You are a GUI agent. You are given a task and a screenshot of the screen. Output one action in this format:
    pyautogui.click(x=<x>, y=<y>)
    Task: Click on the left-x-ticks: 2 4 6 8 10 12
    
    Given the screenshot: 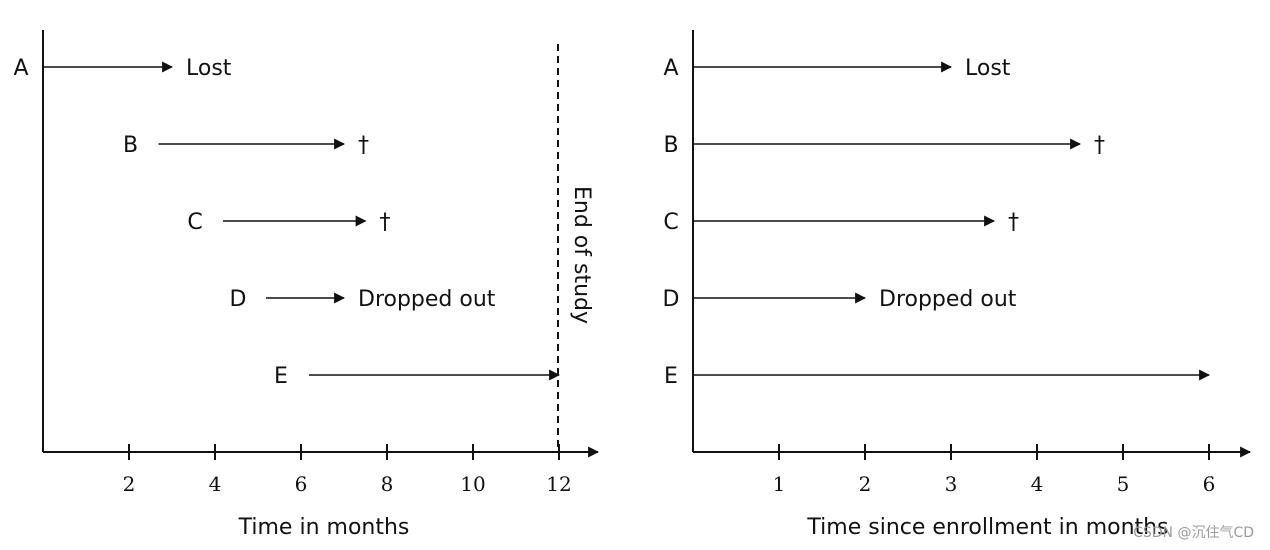 What is the action you would take?
    pyautogui.click(x=347, y=470)
    